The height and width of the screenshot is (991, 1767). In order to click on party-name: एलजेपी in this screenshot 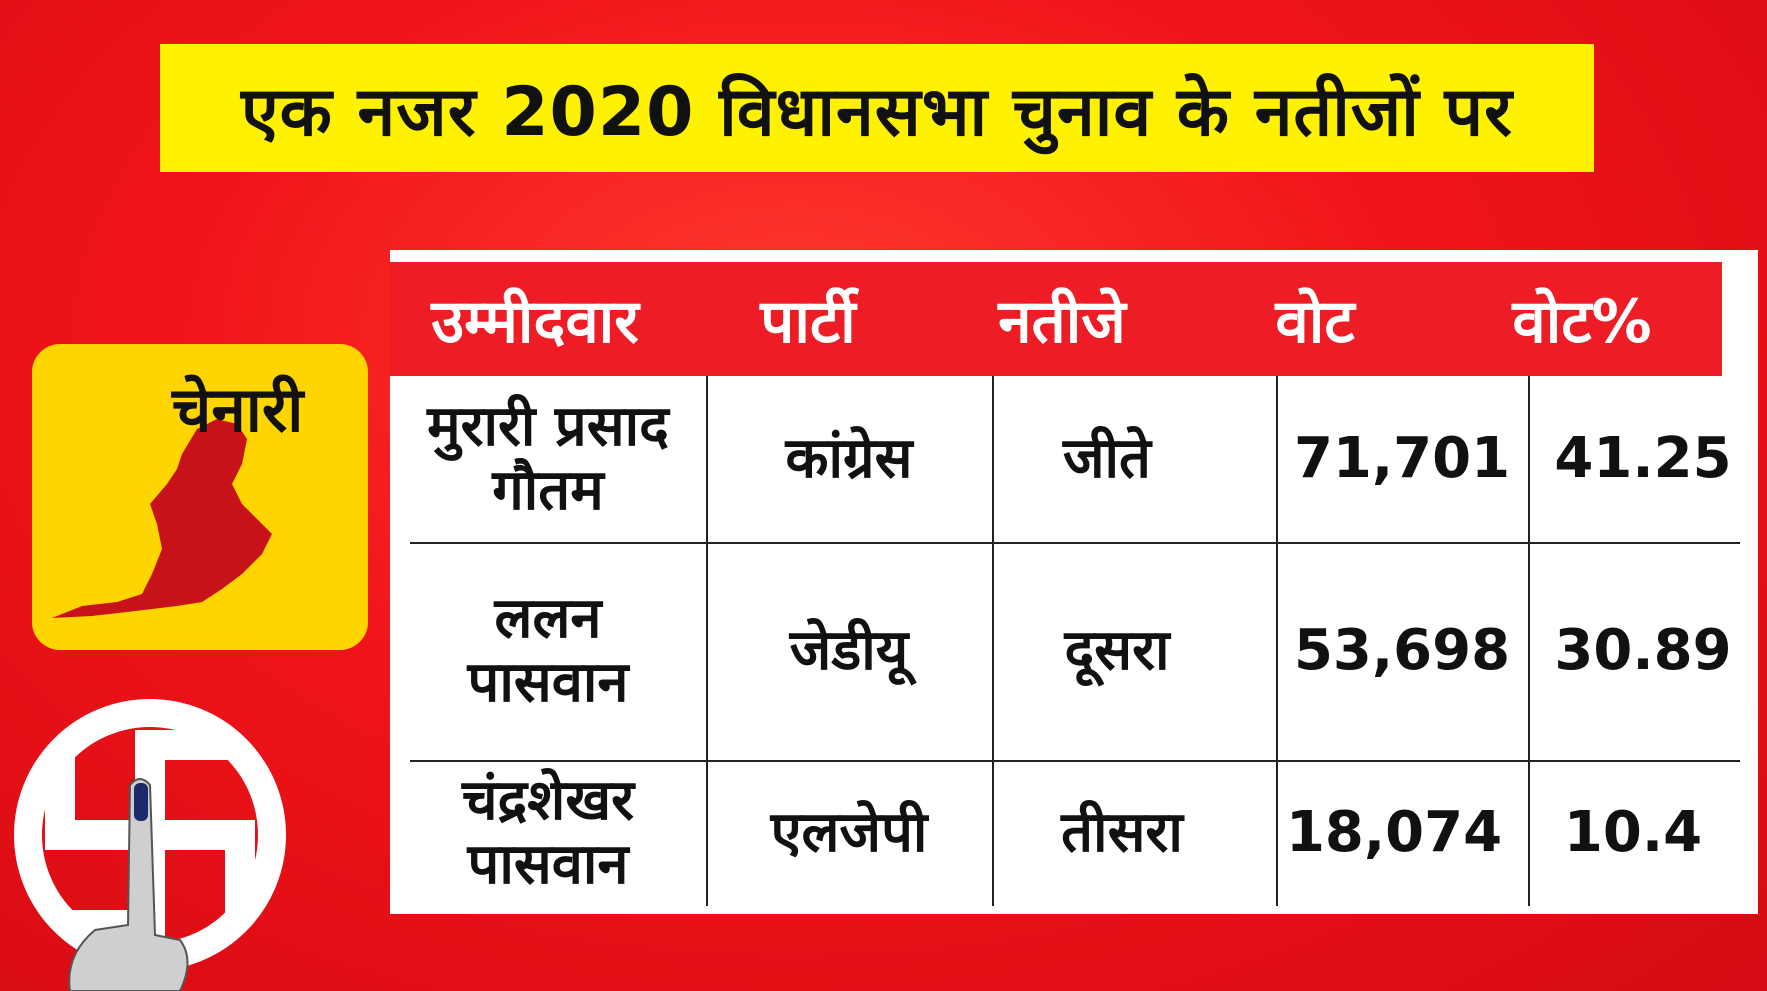, I will do `click(849, 832)`.